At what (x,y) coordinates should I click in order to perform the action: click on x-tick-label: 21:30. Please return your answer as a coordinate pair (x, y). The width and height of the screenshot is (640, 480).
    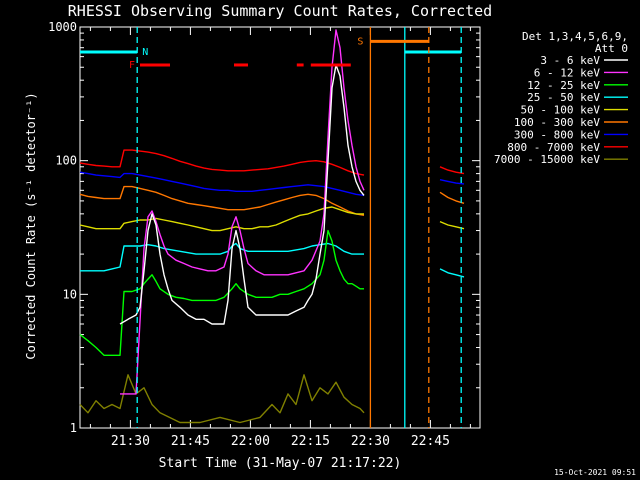
    Looking at the image, I should click on (130, 441).